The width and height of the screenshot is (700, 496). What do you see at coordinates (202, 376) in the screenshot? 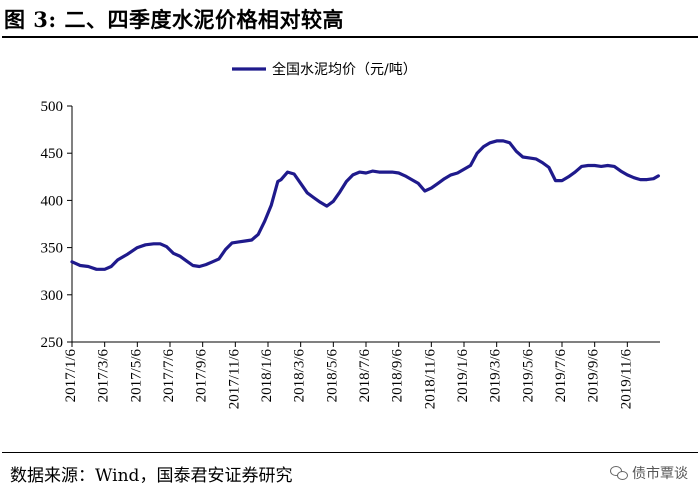
I see `x-tick-label: 2017/9/6` at bounding box center [202, 376].